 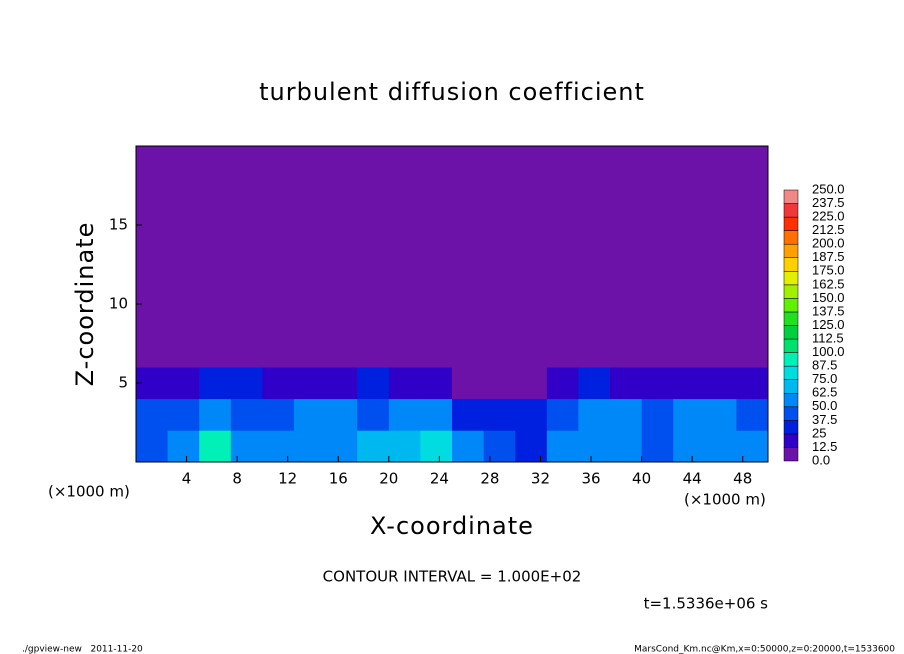 I want to click on colorbar-label: 137.5, so click(x=828, y=310).